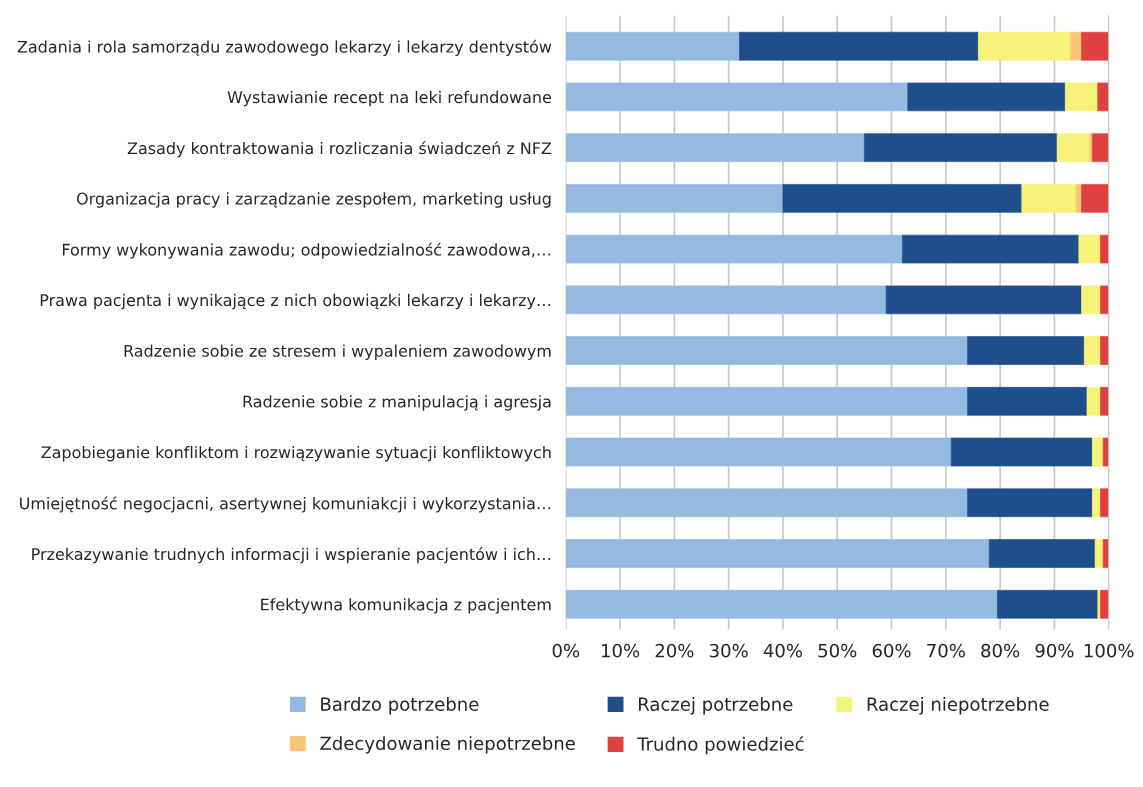  What do you see at coordinates (389, 98) in the screenshot?
I see `y-tick-label: Wystawianie recept na leki refundowane` at bounding box center [389, 98].